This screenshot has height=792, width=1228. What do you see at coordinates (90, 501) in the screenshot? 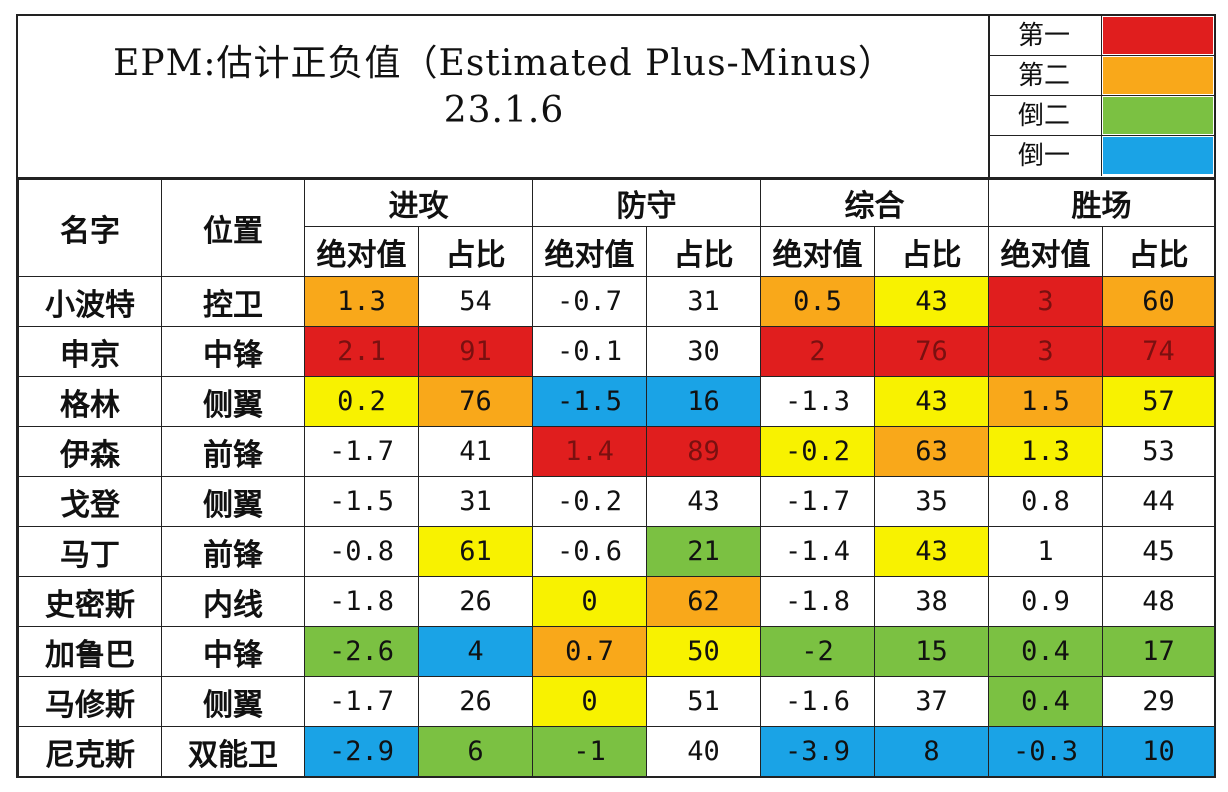
I see `player-name-cell: 戈登` at bounding box center [90, 501].